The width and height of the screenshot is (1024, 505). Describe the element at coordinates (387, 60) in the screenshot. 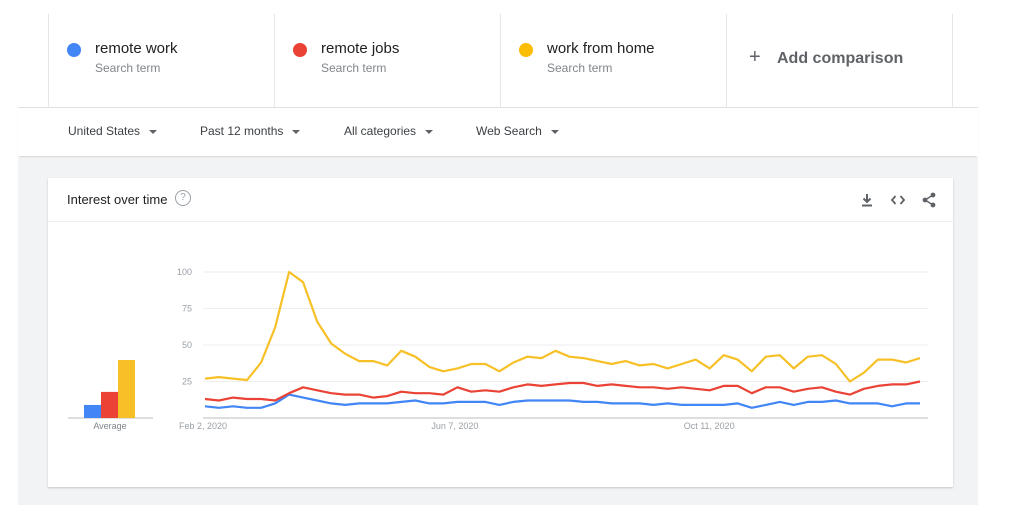

I see `term-remote-jobs: remote jobs Search term` at that location.